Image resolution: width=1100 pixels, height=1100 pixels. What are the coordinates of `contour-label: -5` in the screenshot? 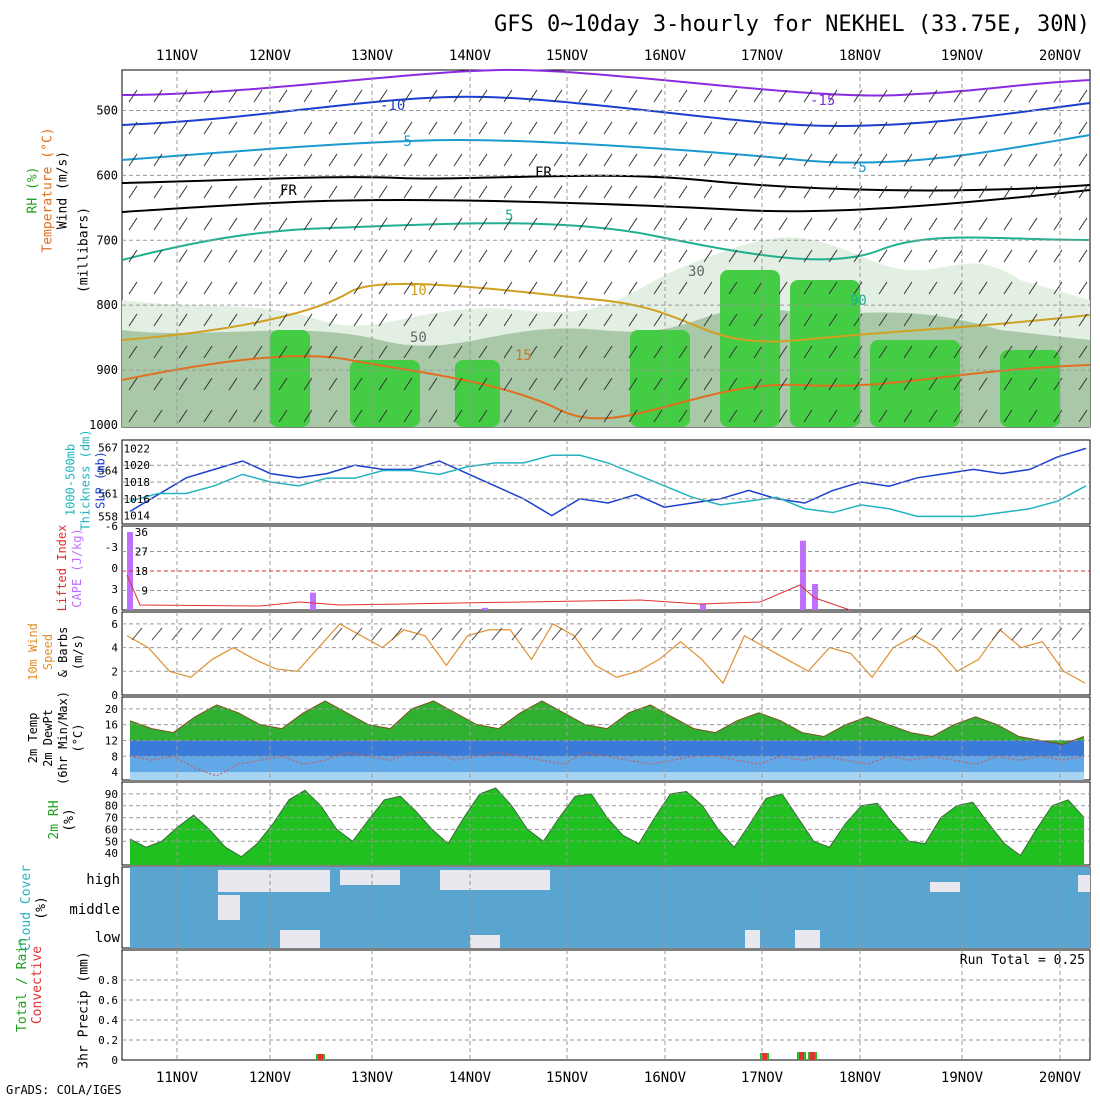 It's located at (858, 168).